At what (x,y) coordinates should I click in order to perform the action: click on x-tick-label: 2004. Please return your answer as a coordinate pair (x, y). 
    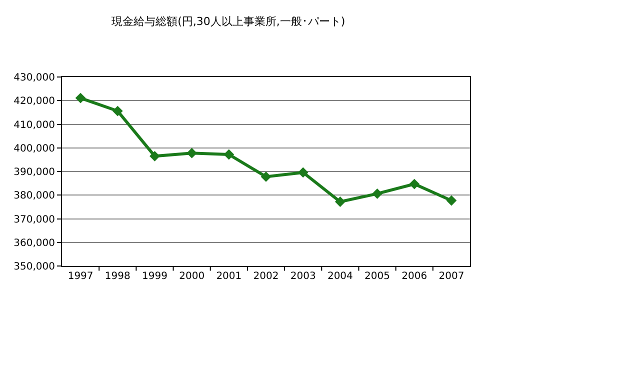
    Looking at the image, I should click on (340, 276).